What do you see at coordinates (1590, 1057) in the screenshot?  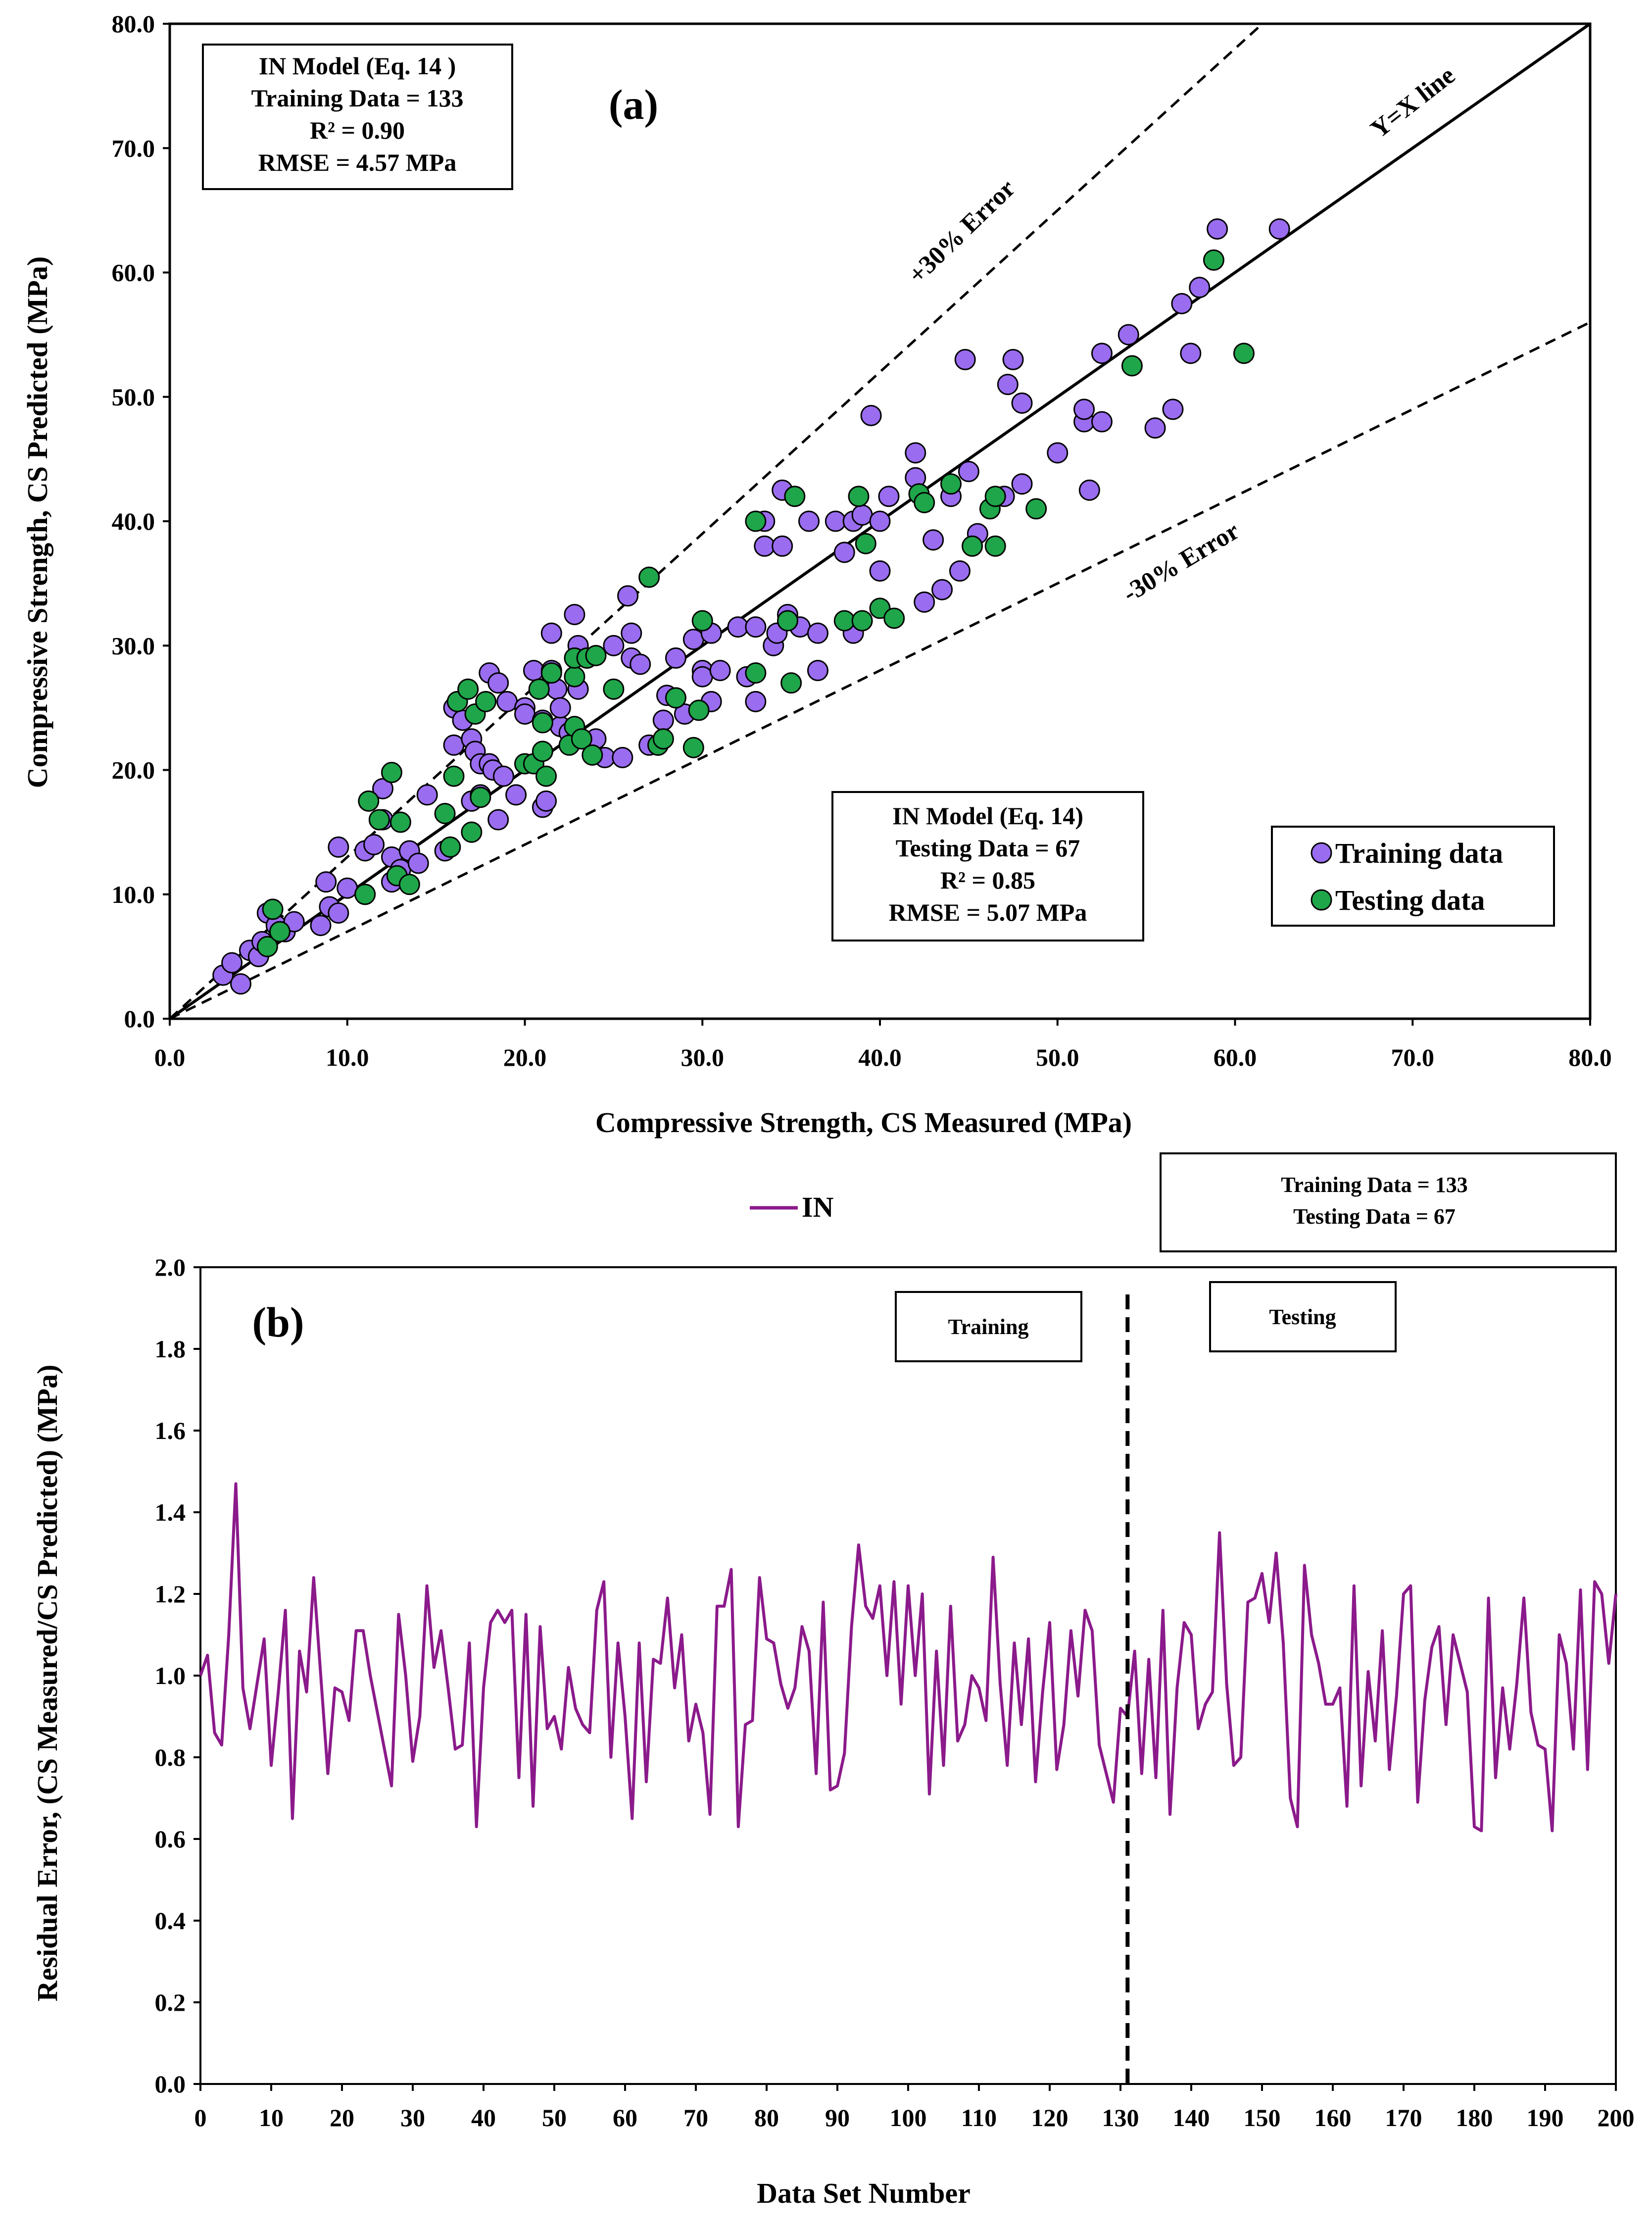 I see `x-tick-label-a: 80.0` at bounding box center [1590, 1057].